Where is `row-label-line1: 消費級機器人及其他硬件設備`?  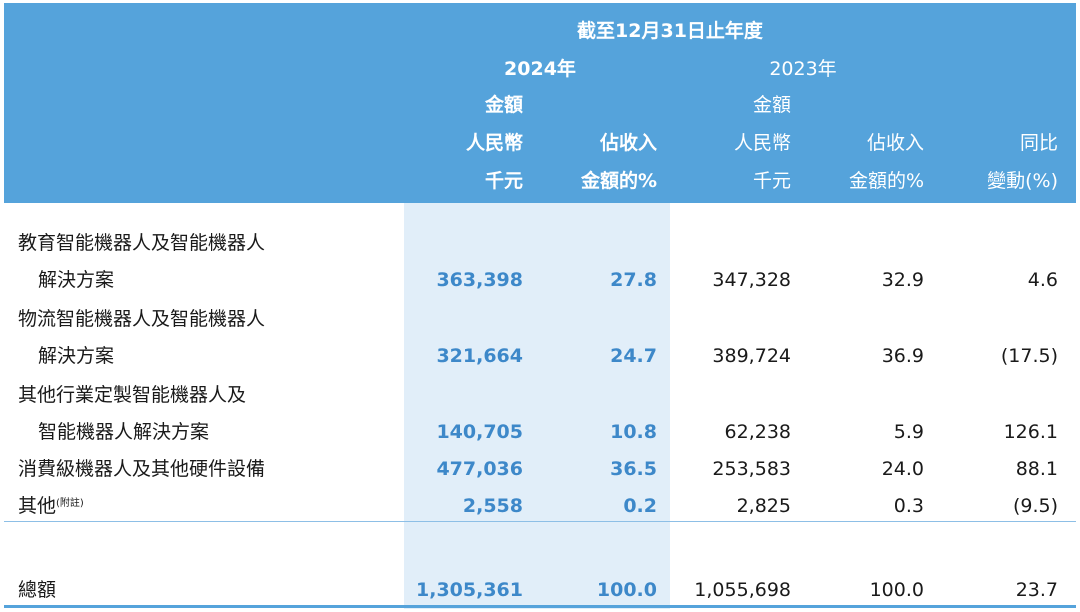 row-label-line1: 消費級機器人及其他硬件設備 is located at coordinates (142, 469).